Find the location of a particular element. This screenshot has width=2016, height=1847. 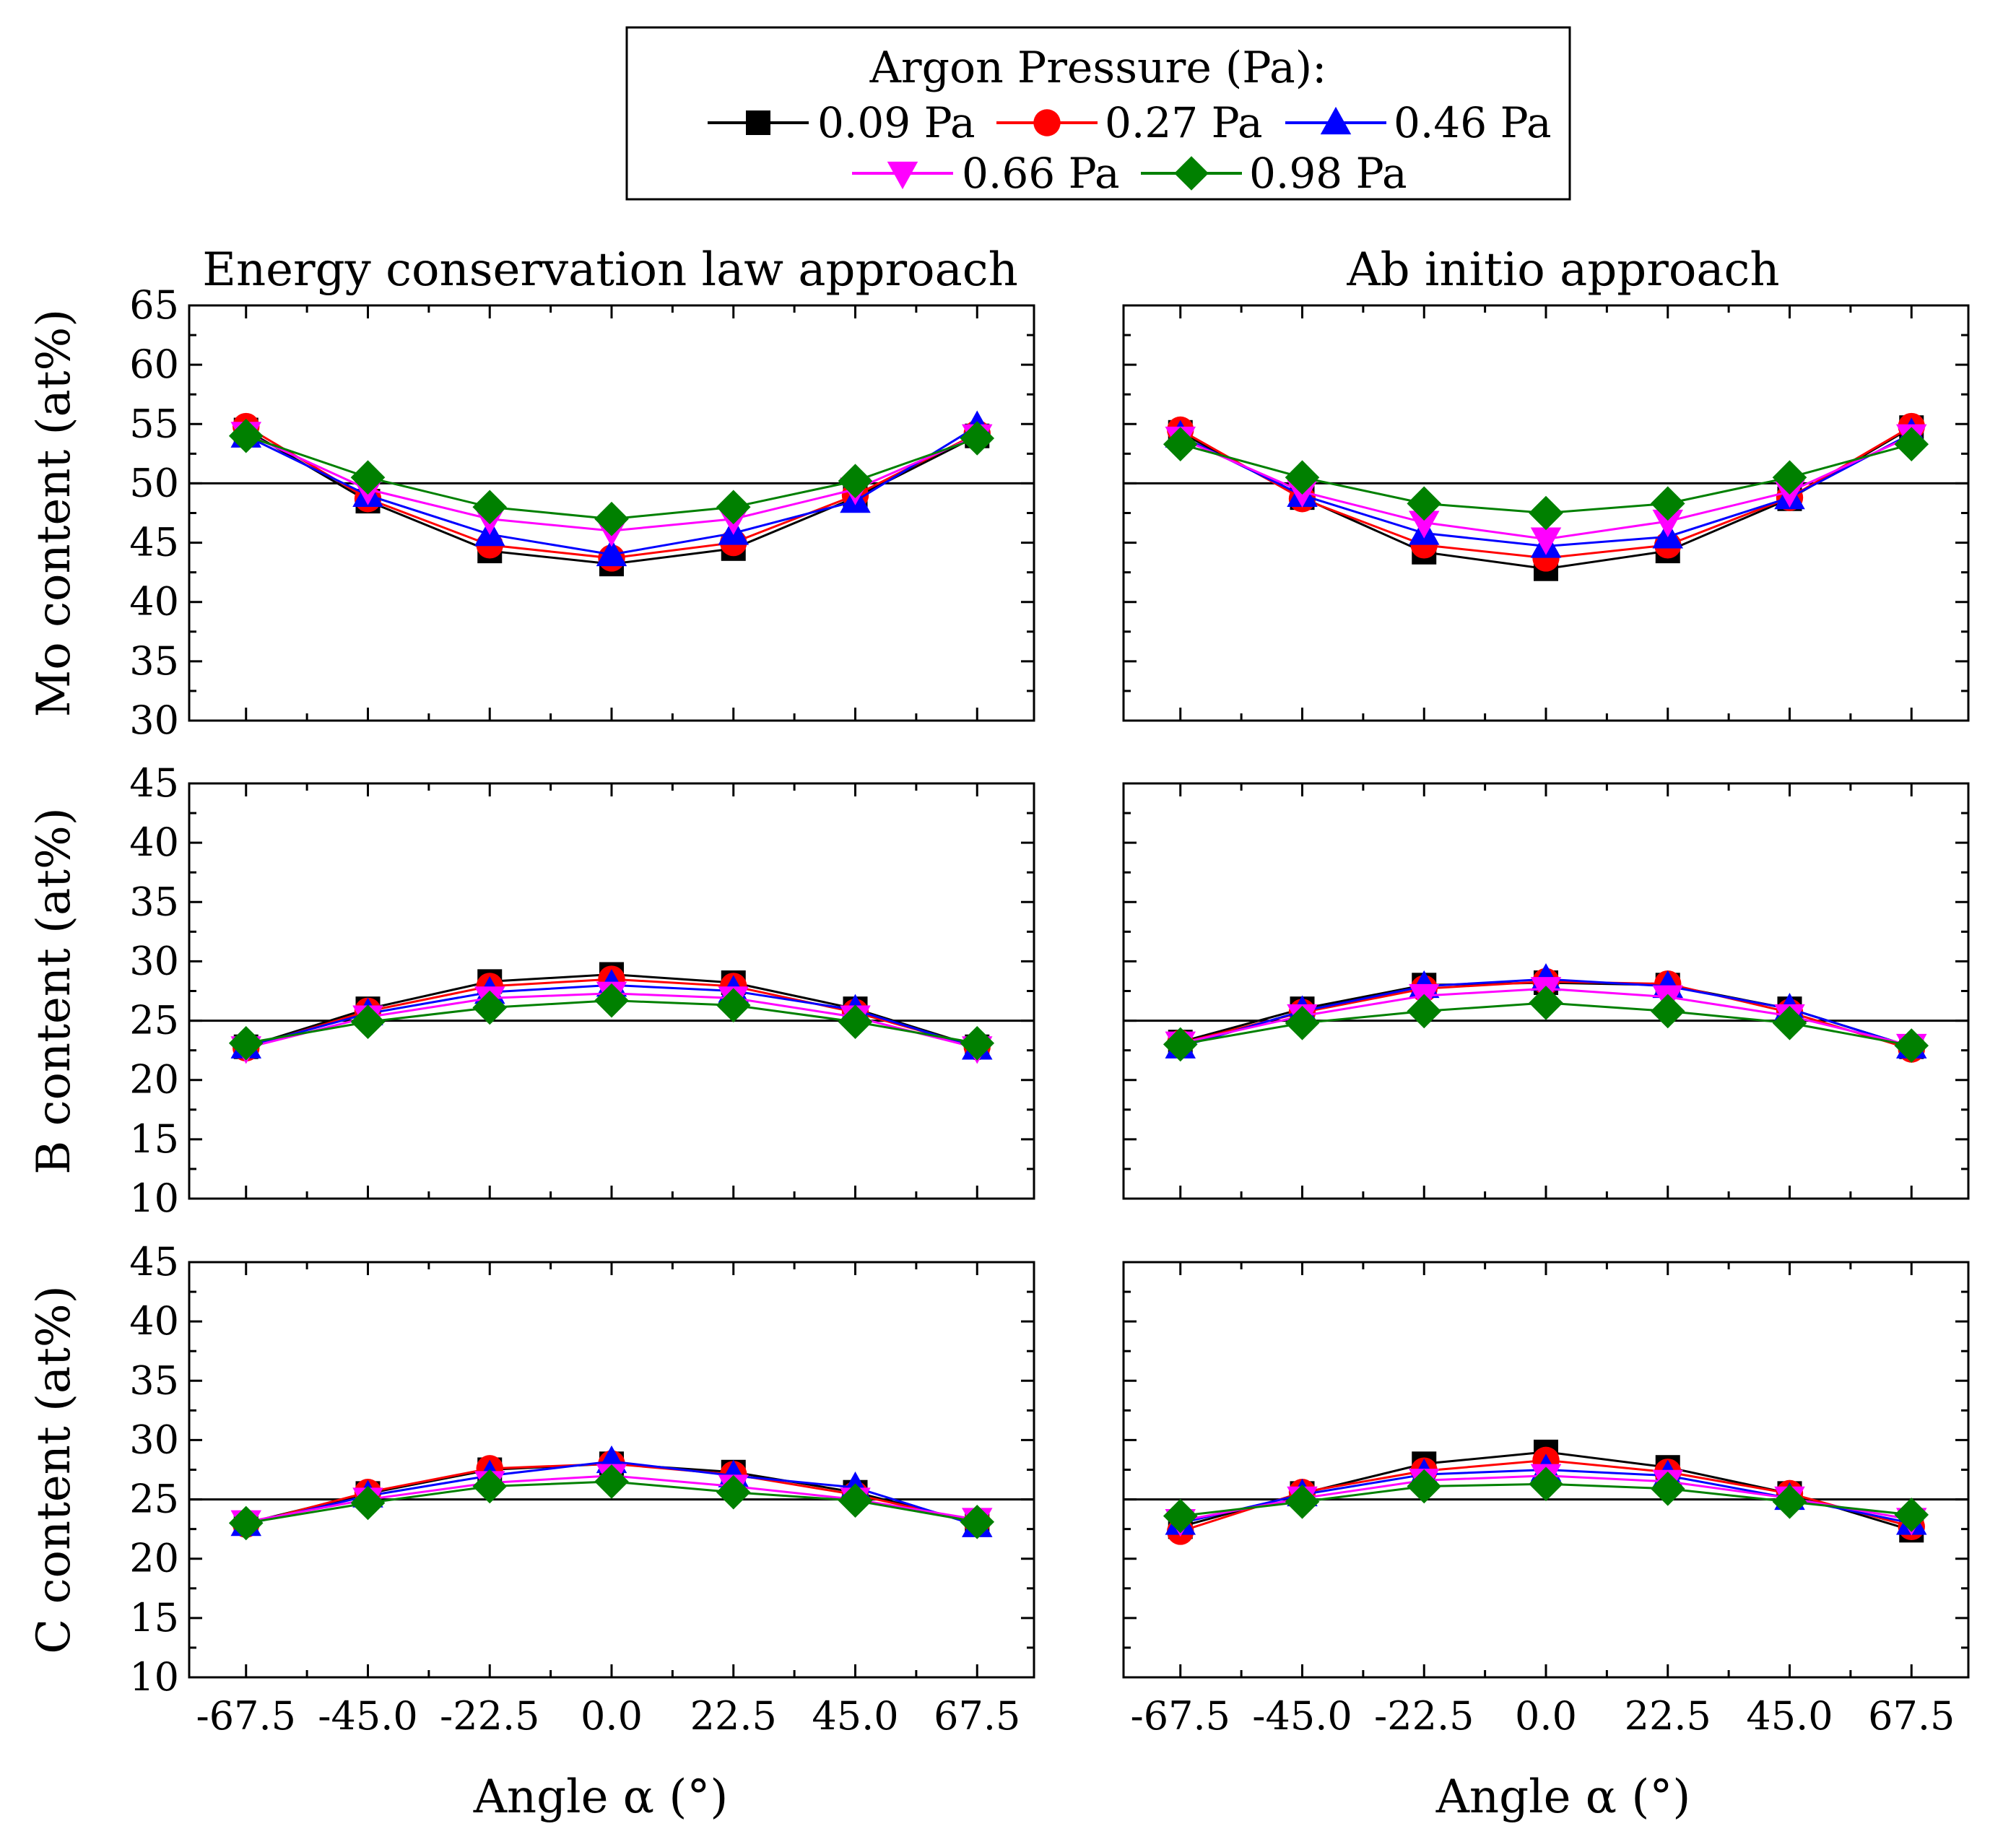

legend-marker-circle is located at coordinates (1047, 123).